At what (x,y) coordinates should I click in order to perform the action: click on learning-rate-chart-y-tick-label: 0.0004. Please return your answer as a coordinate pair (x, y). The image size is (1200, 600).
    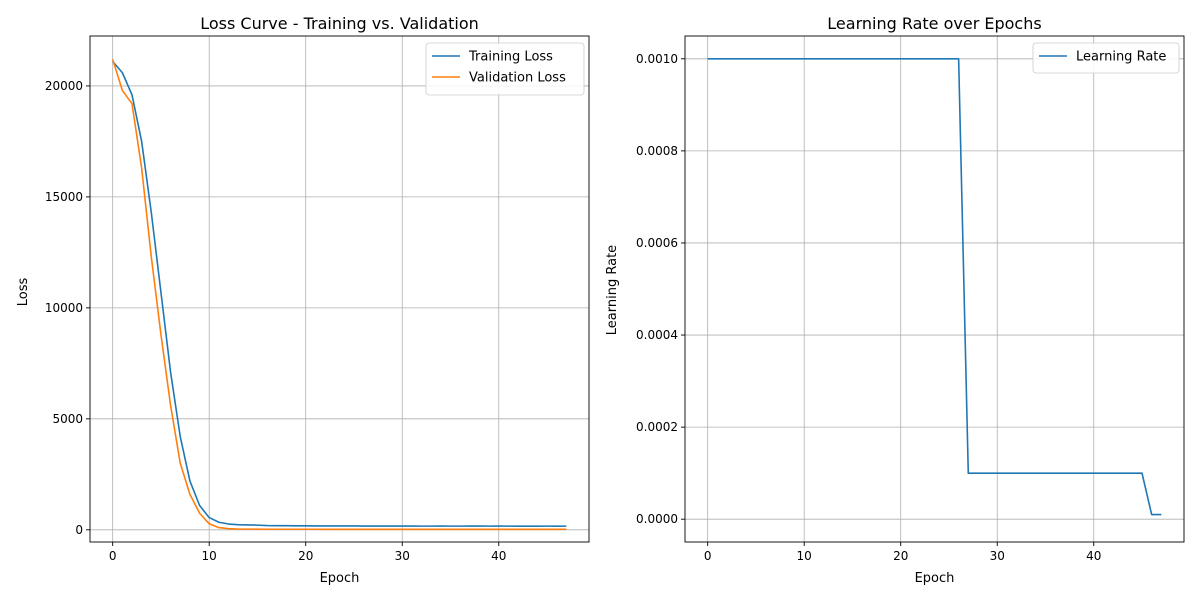
    Looking at the image, I should click on (657, 335).